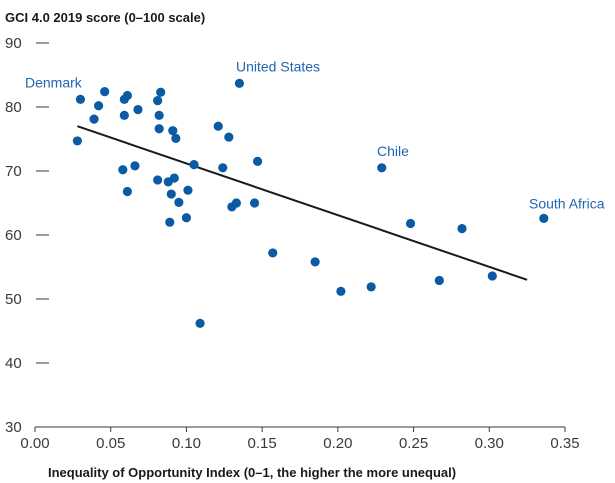  What do you see at coordinates (13, 299) in the screenshot?
I see `y-tick-label: 50` at bounding box center [13, 299].